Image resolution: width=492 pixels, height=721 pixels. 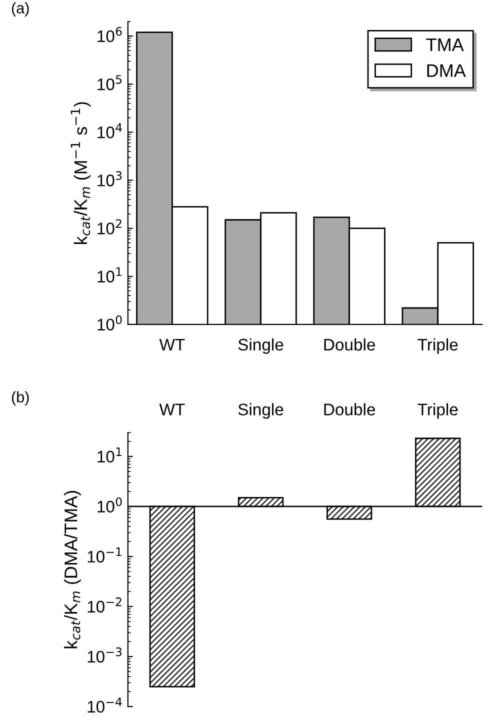 I want to click on y-axis-title: k$_{cat}$/K$_{m}$ (DMA/TMA), so click(x=72, y=569).